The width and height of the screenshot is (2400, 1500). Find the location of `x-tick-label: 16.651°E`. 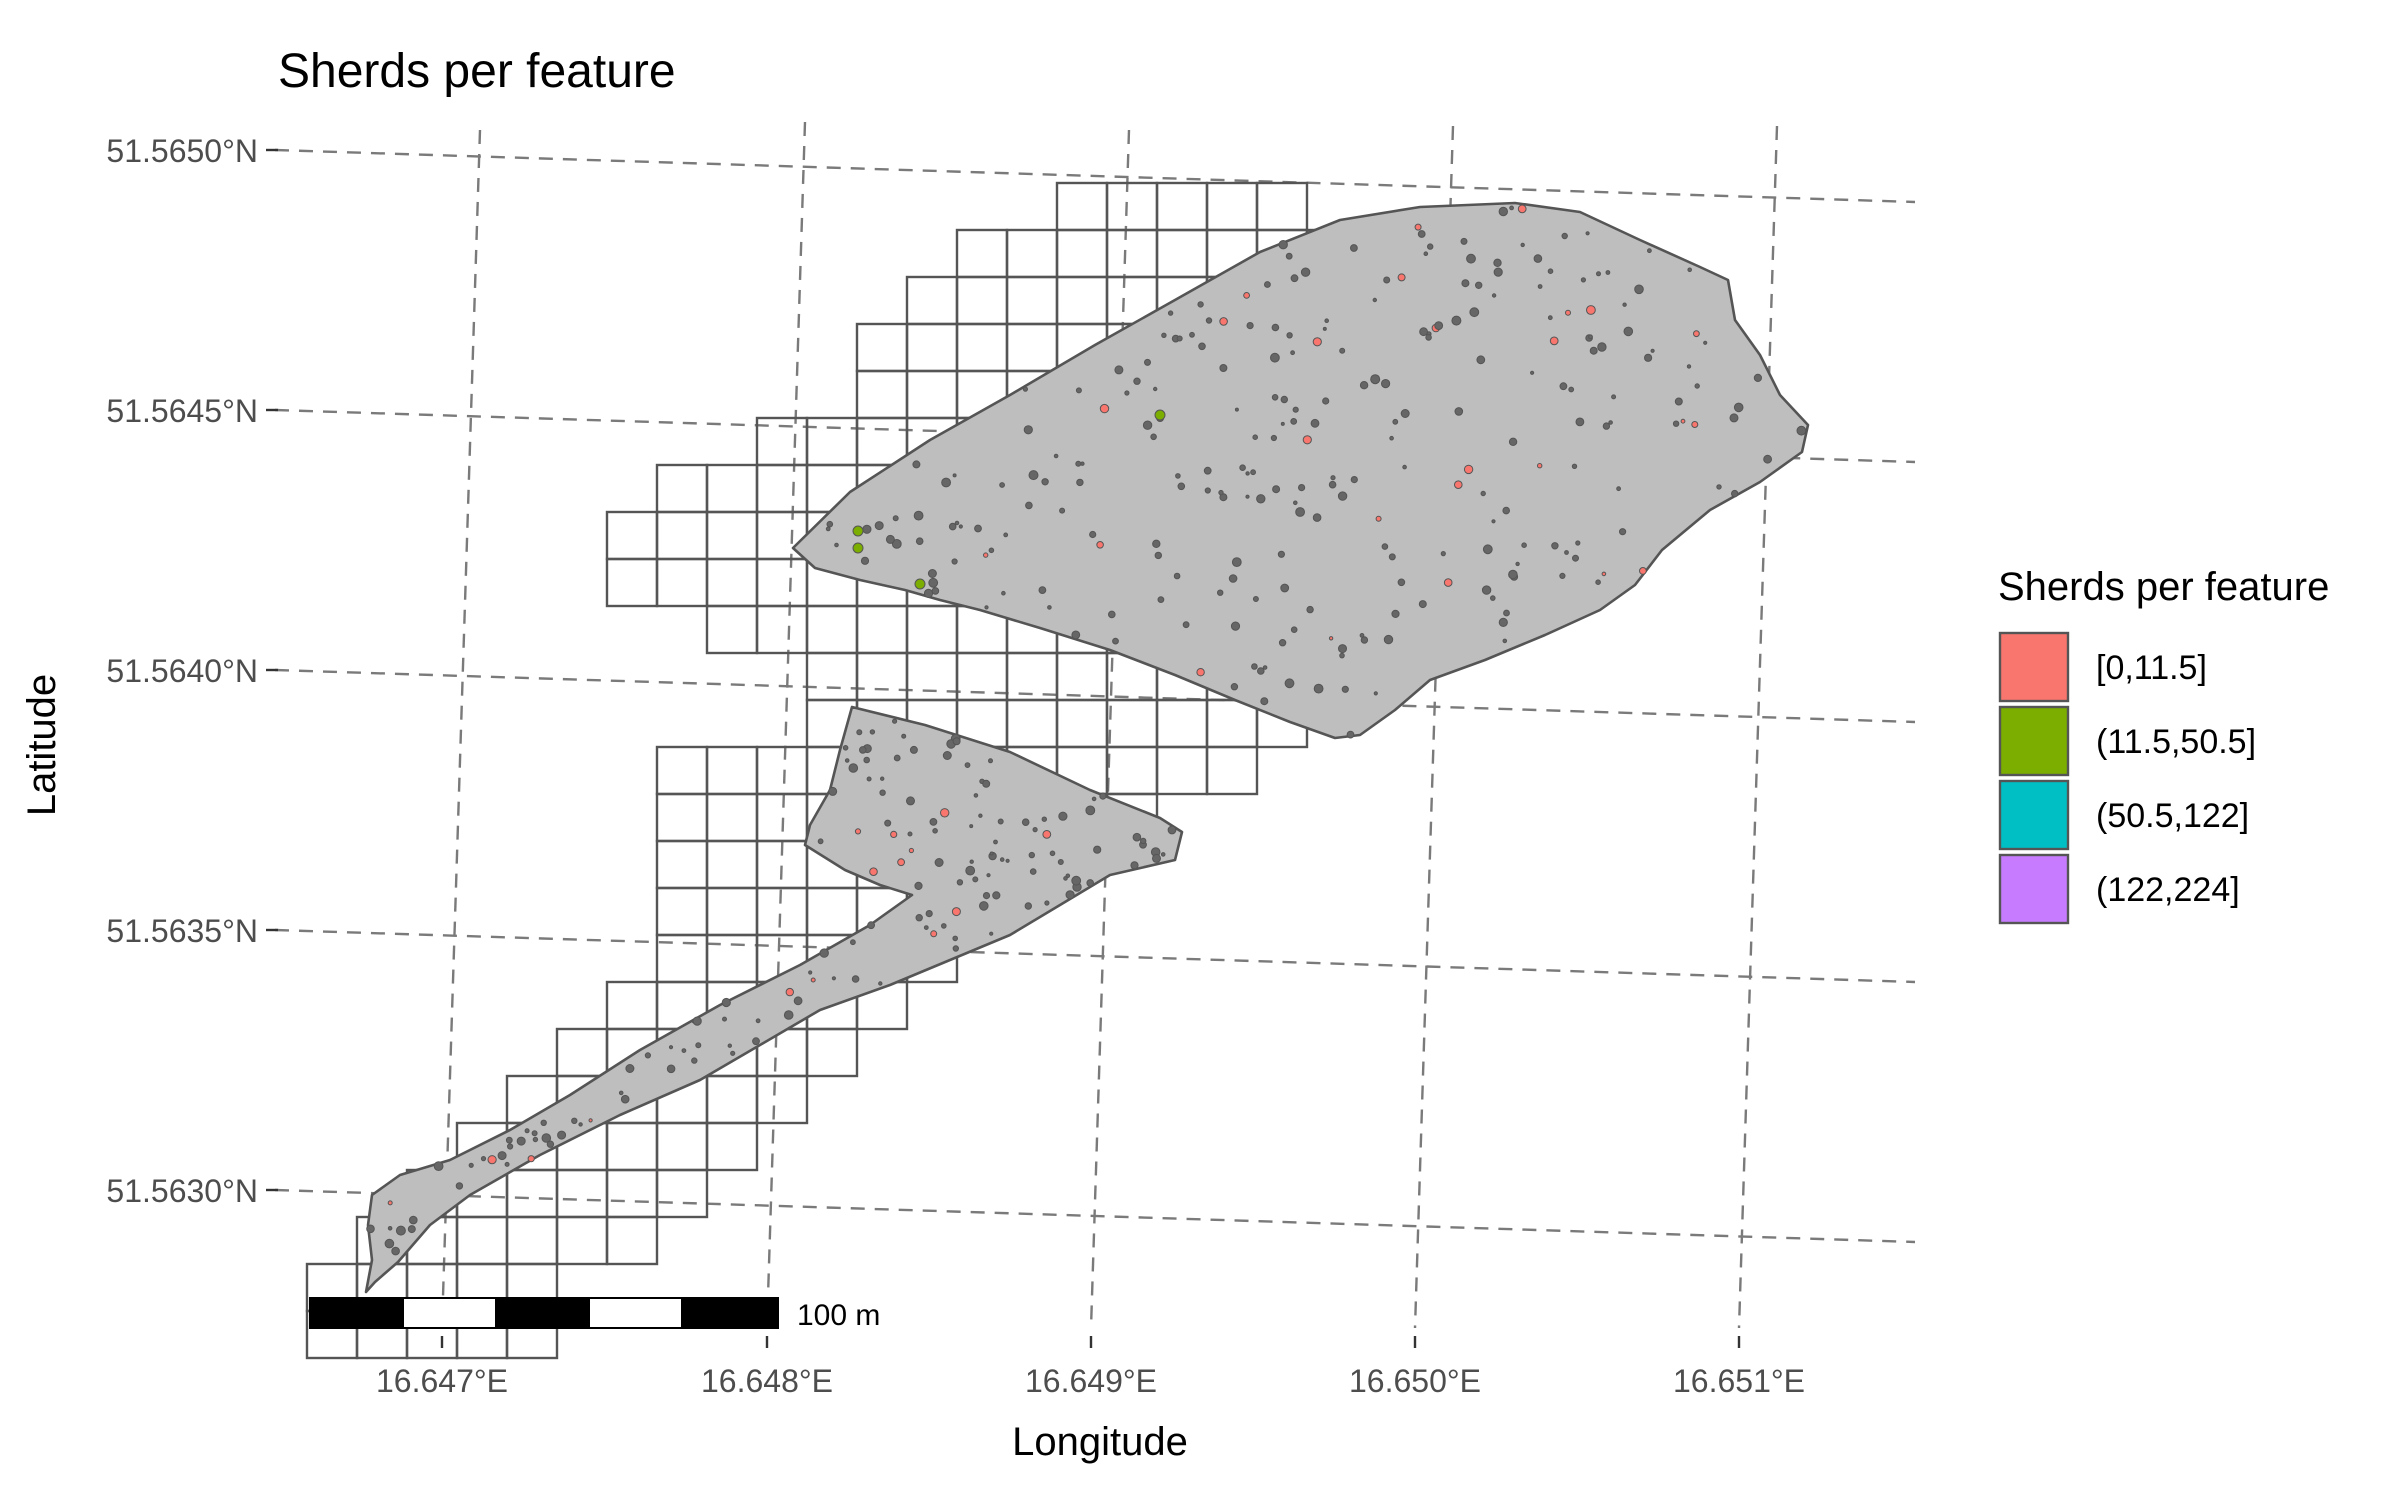

x-tick-label: 16.651°E is located at coordinates (1739, 1381).